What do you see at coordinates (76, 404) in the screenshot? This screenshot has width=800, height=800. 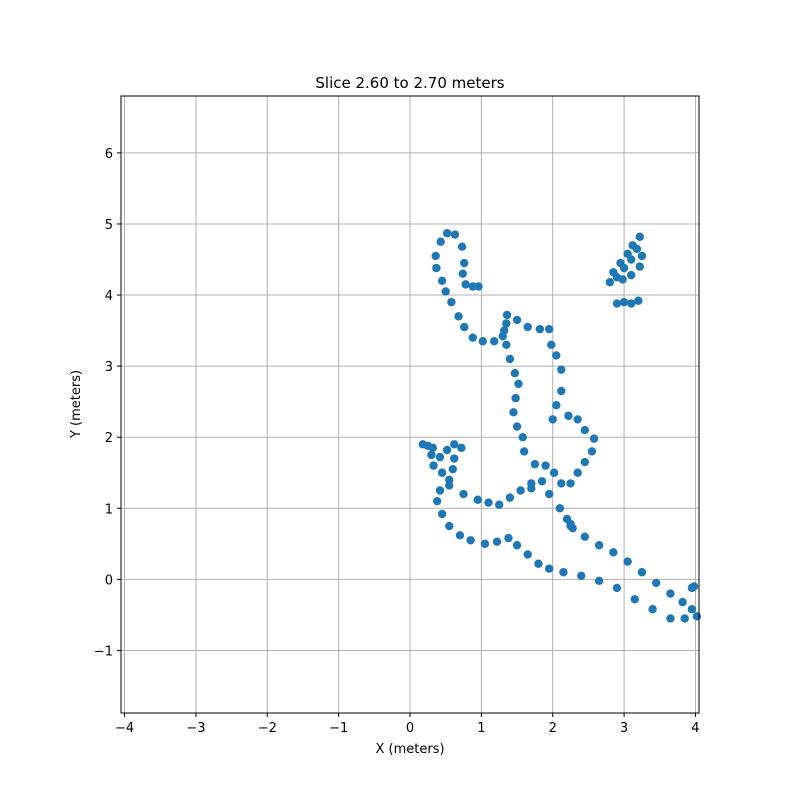 I see `y-axis-title: Y (meters)` at bounding box center [76, 404].